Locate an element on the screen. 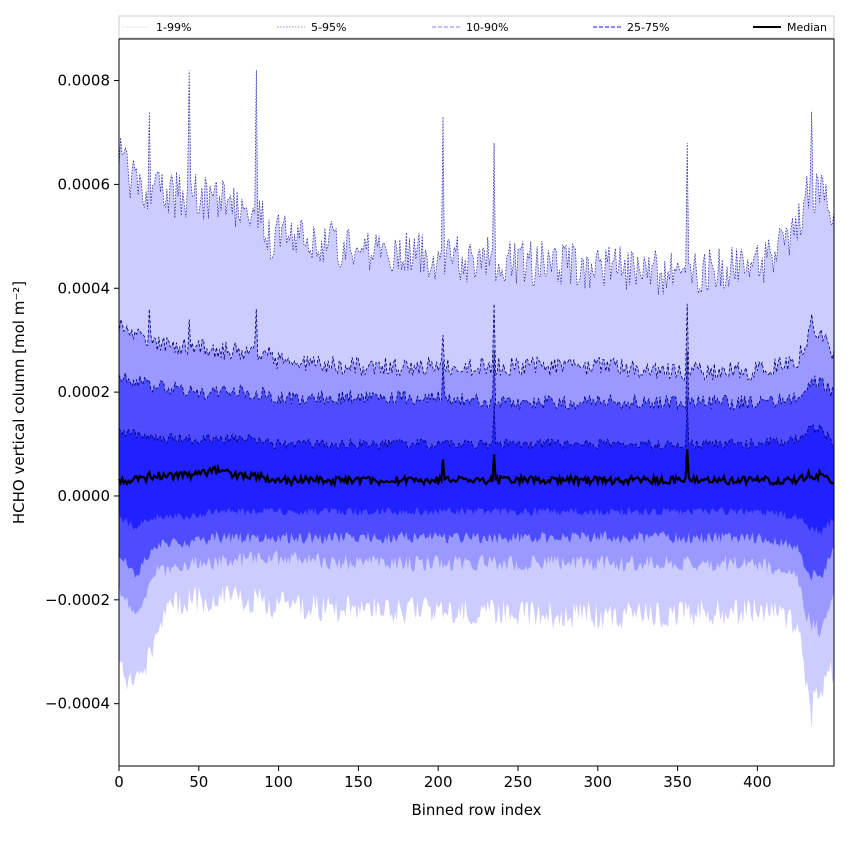 This screenshot has height=850, width=850. legend-entry: 5-95% is located at coordinates (311, 27).